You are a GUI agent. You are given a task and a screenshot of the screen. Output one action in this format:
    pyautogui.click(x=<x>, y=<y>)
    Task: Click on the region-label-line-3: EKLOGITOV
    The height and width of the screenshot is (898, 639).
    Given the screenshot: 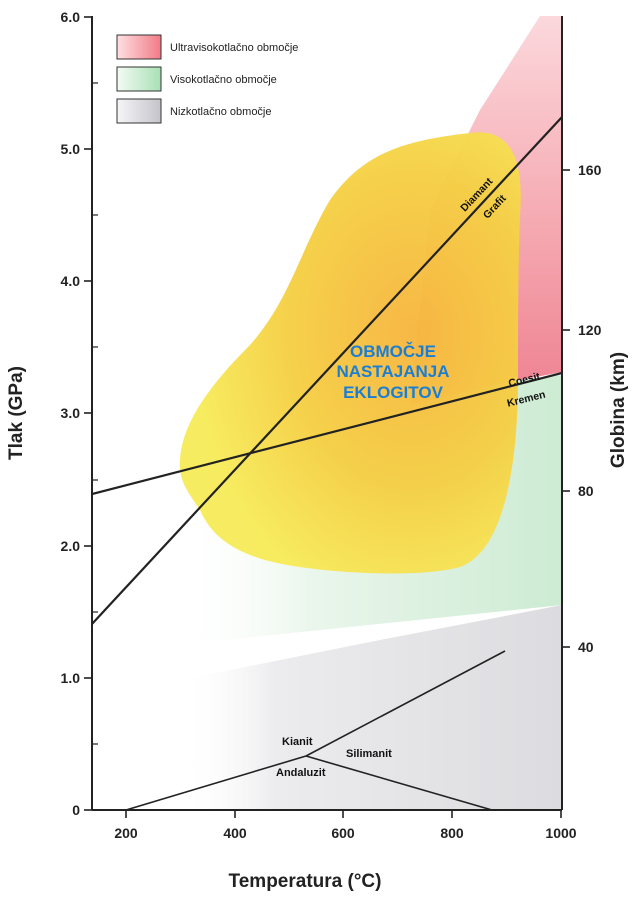 What is the action you would take?
    pyautogui.click(x=393, y=392)
    